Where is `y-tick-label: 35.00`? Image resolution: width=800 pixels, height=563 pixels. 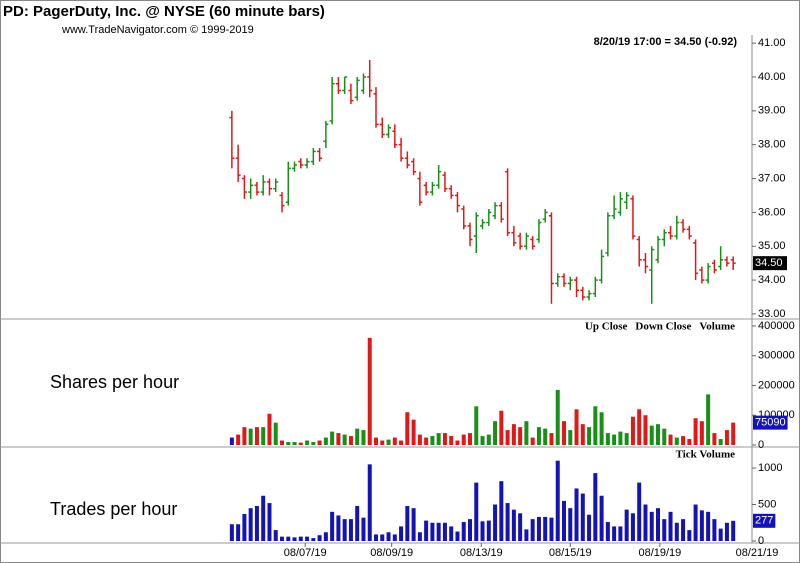 y-tick-label: 35.00 is located at coordinates (772, 246).